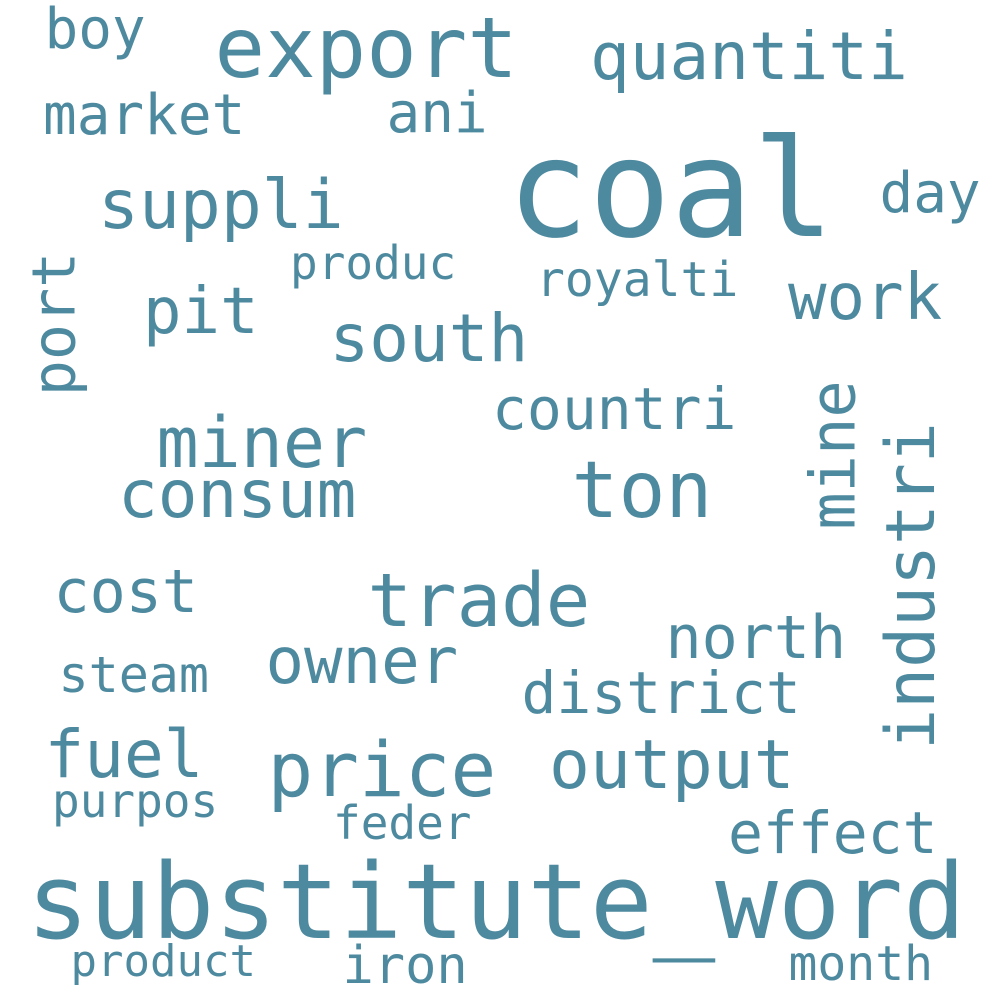 The width and height of the screenshot is (1000, 1000). What do you see at coordinates (496, 902) in the screenshot?
I see `word-substitute-word: substitute_word` at bounding box center [496, 902].